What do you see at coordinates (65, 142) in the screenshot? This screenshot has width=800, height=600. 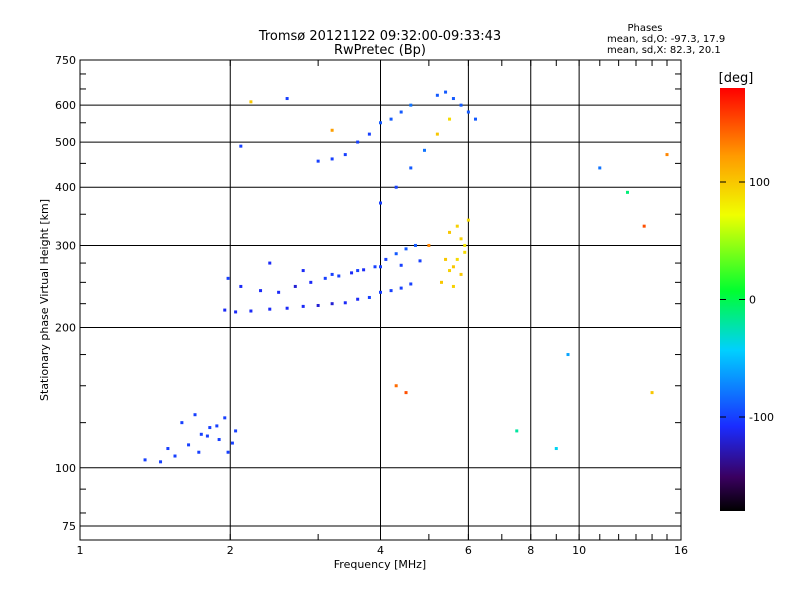 I see `y-tick-label: 500` at bounding box center [65, 142].